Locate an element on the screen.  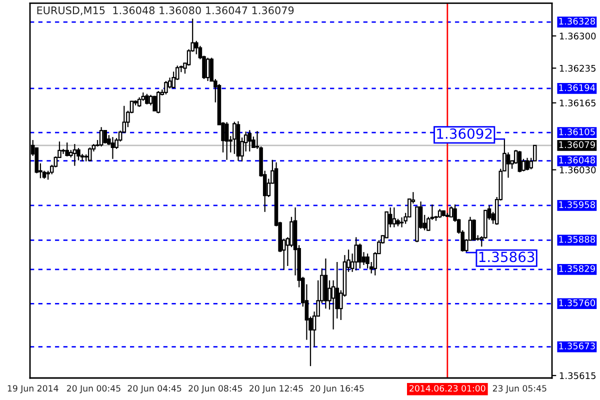
y-tick-label: 1.36235 is located at coordinates (578, 68).